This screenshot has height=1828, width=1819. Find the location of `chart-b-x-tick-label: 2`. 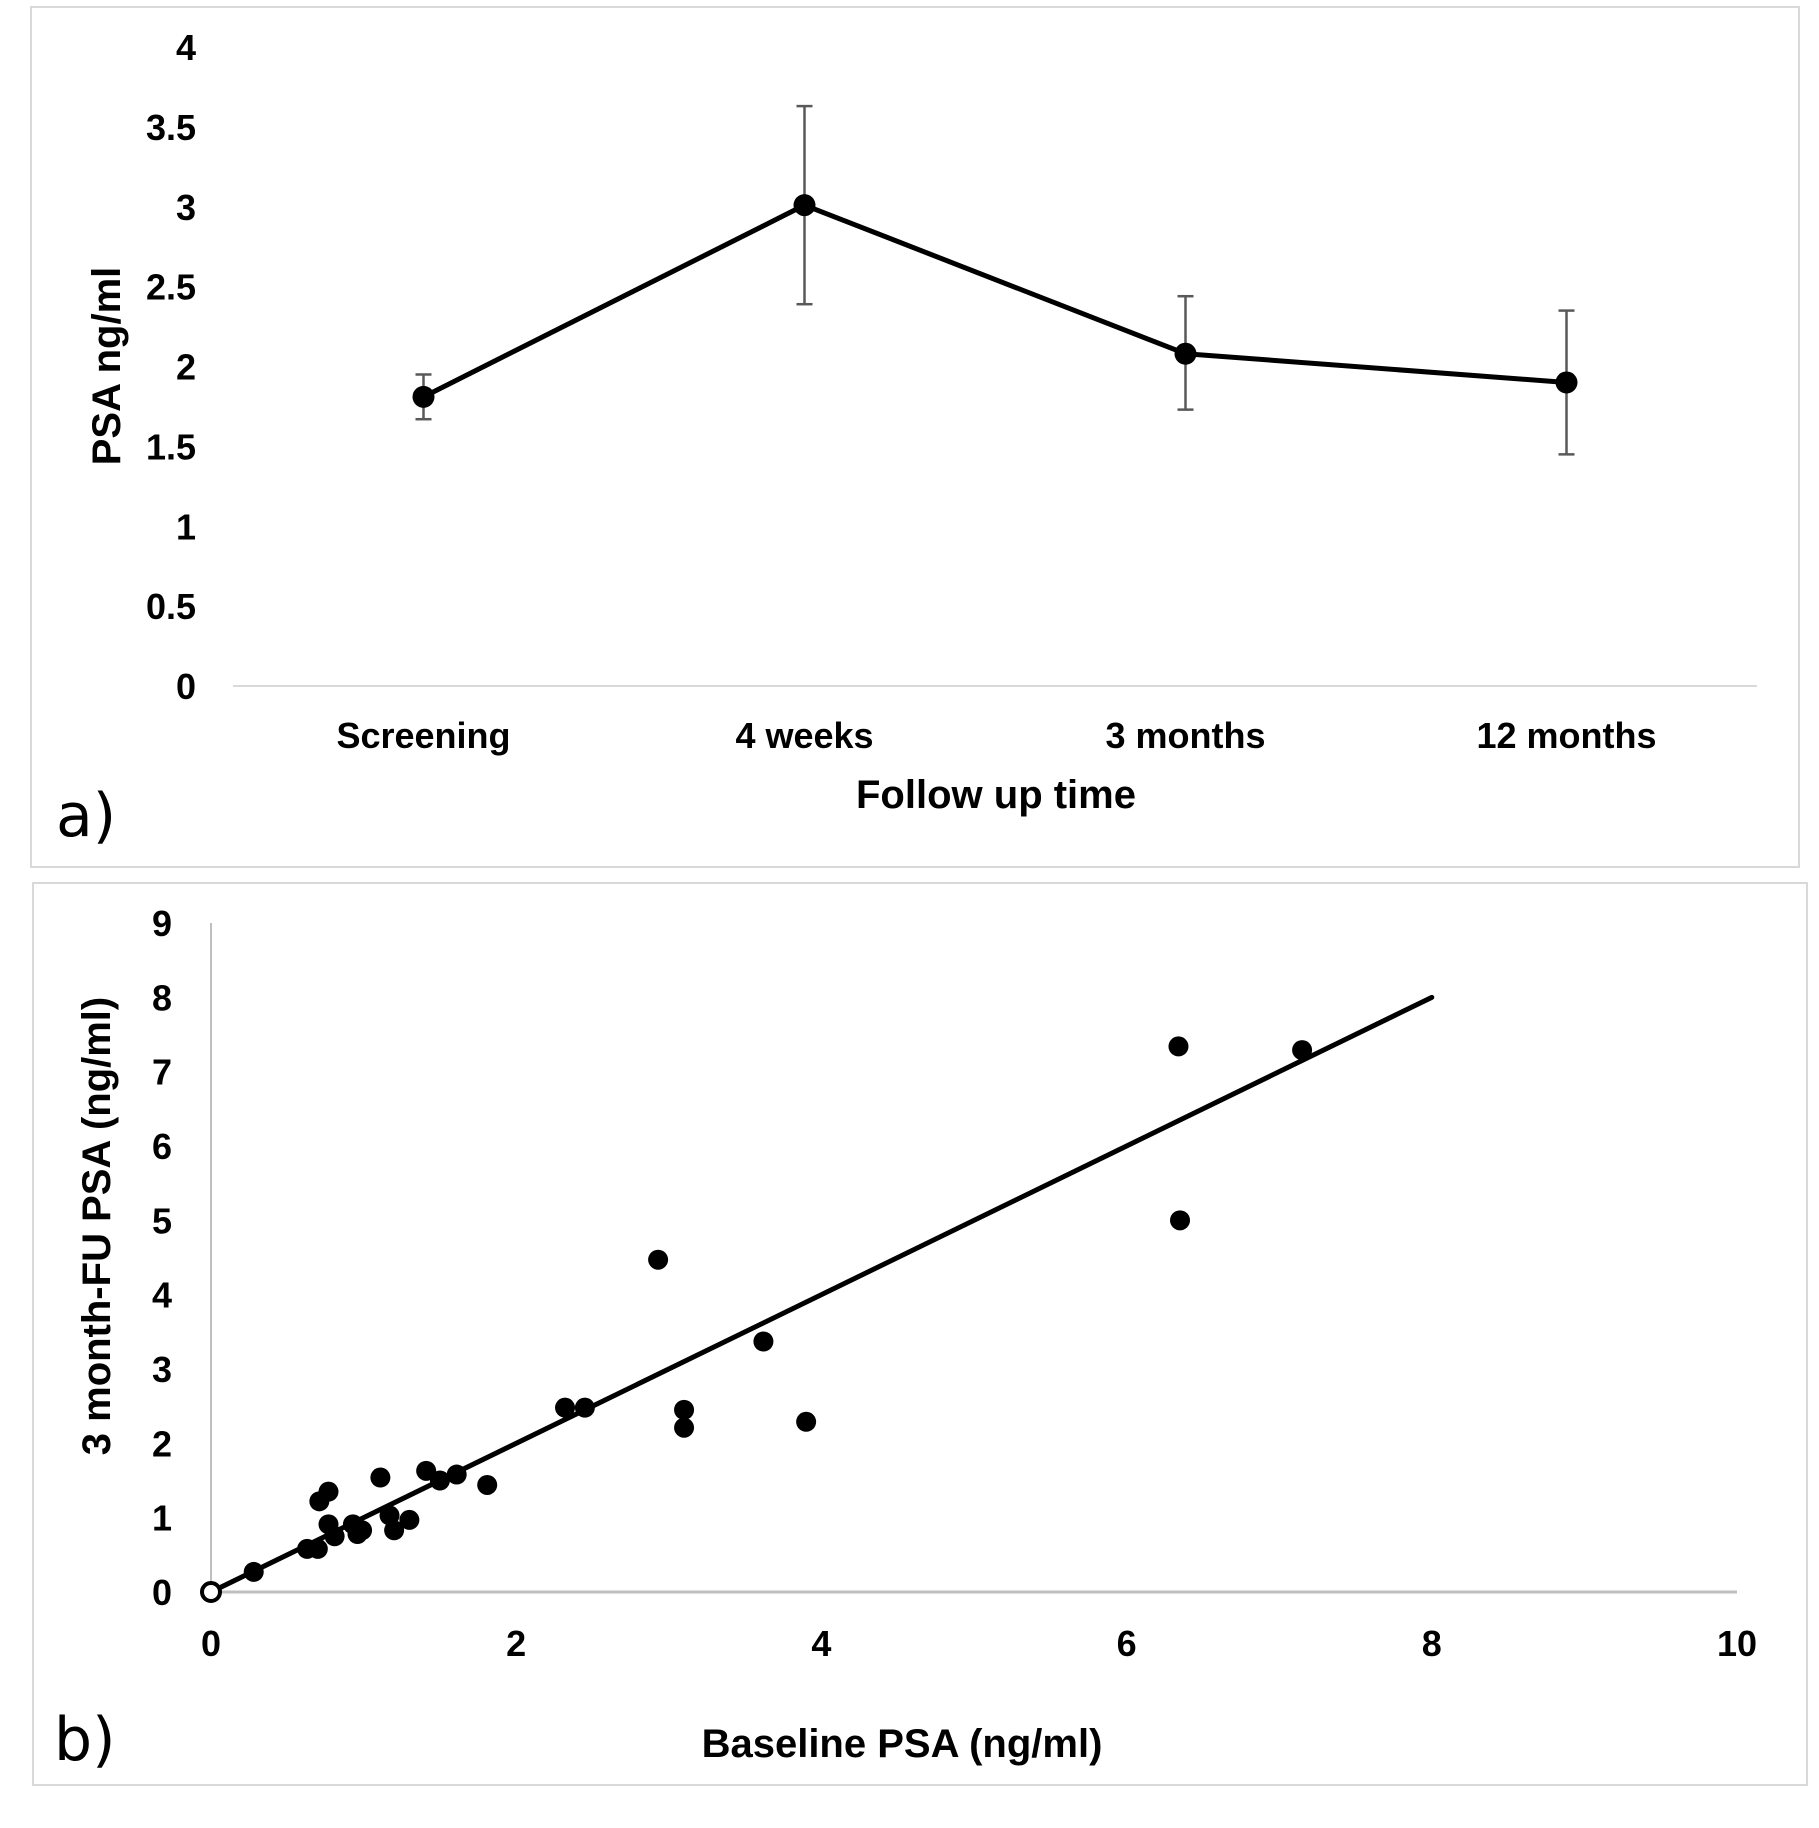

chart-b-x-tick-label: 2 is located at coordinates (516, 1643).